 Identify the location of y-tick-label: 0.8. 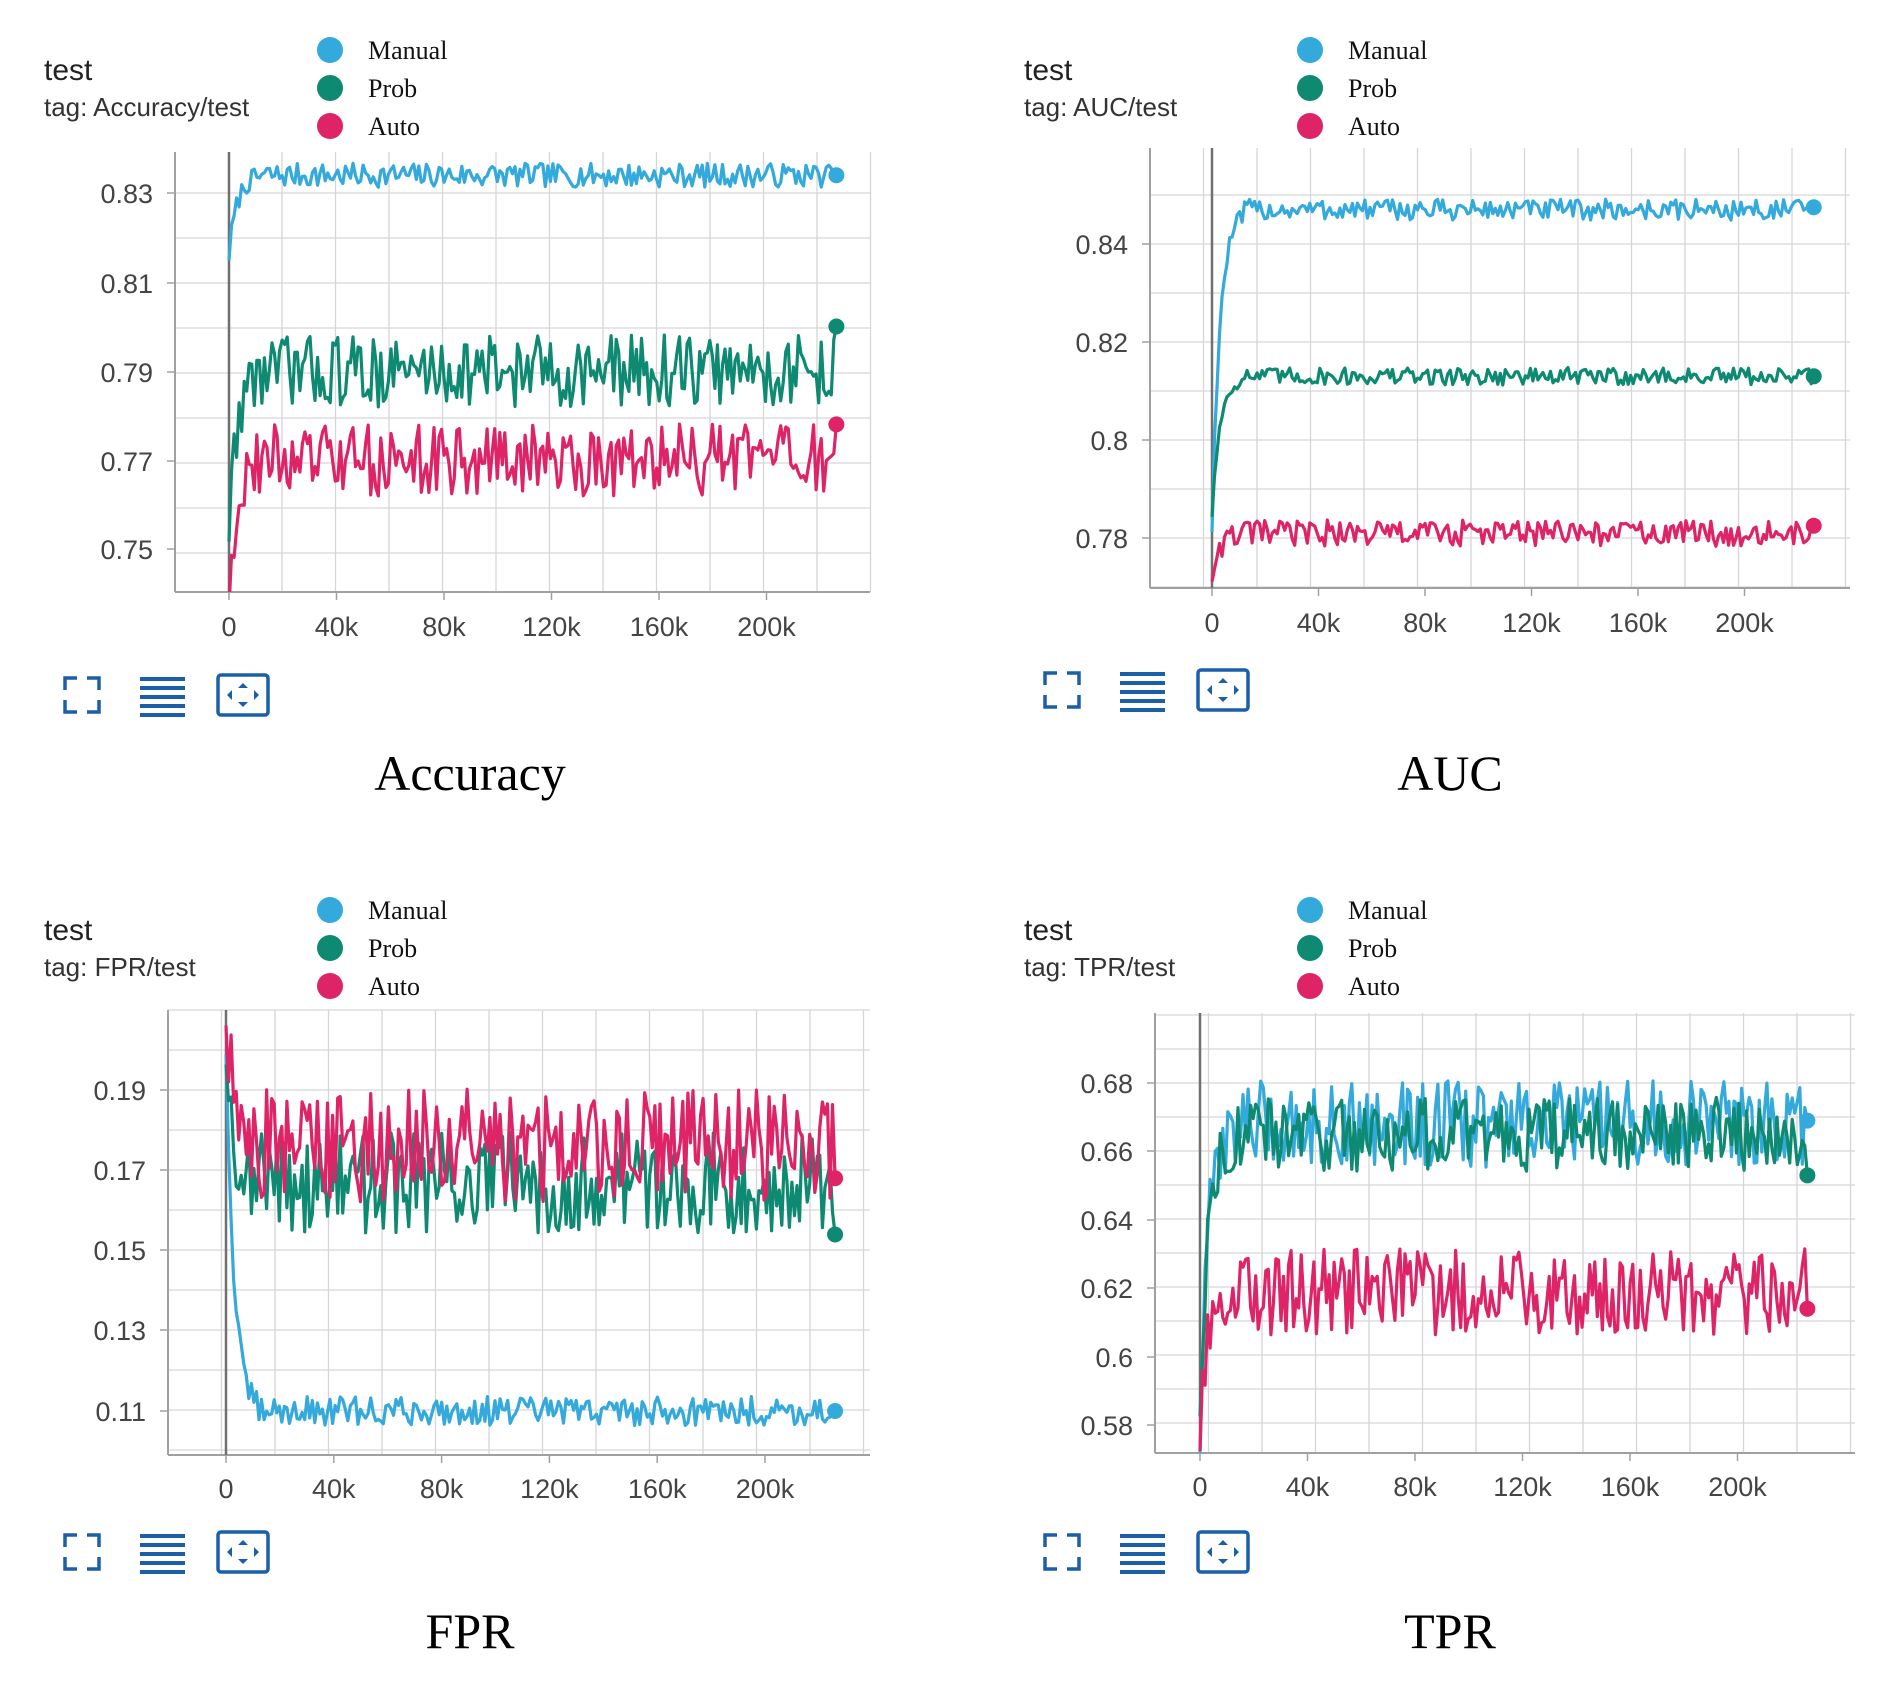
(1109, 441).